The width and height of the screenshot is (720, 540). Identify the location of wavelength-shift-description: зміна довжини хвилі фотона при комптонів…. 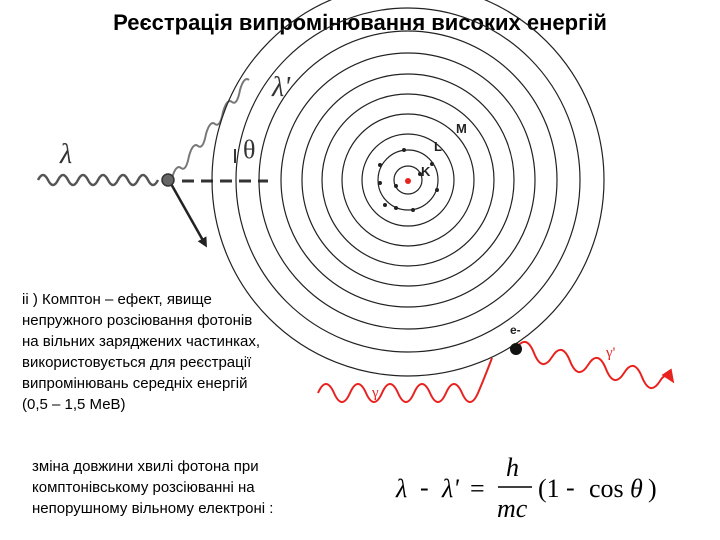
(192, 487).